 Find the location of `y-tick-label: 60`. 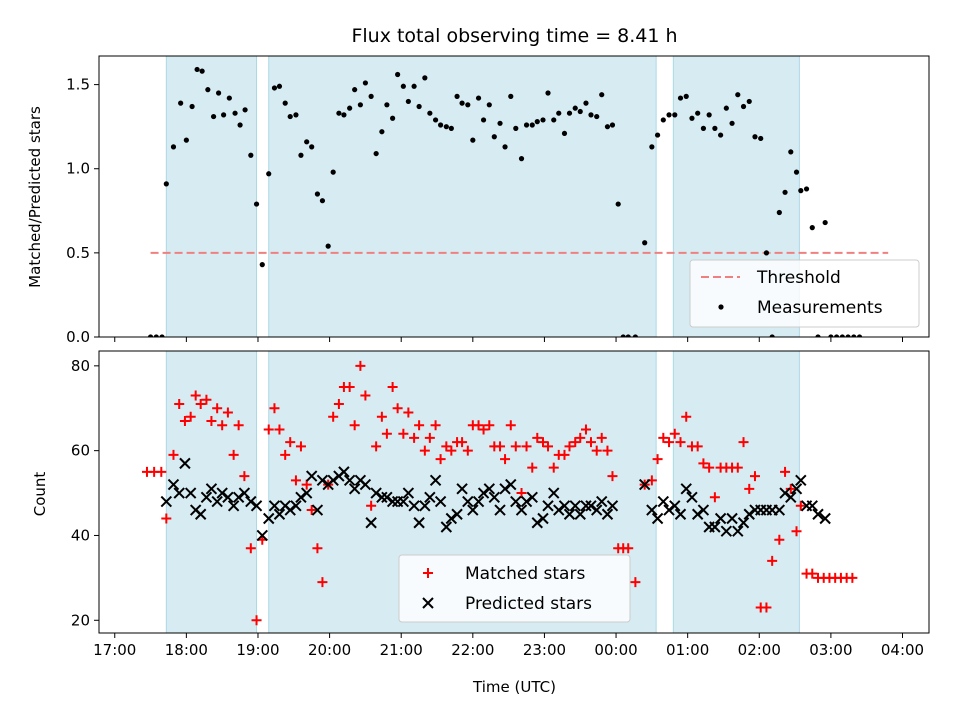

y-tick-label: 60 is located at coordinates (80, 451).